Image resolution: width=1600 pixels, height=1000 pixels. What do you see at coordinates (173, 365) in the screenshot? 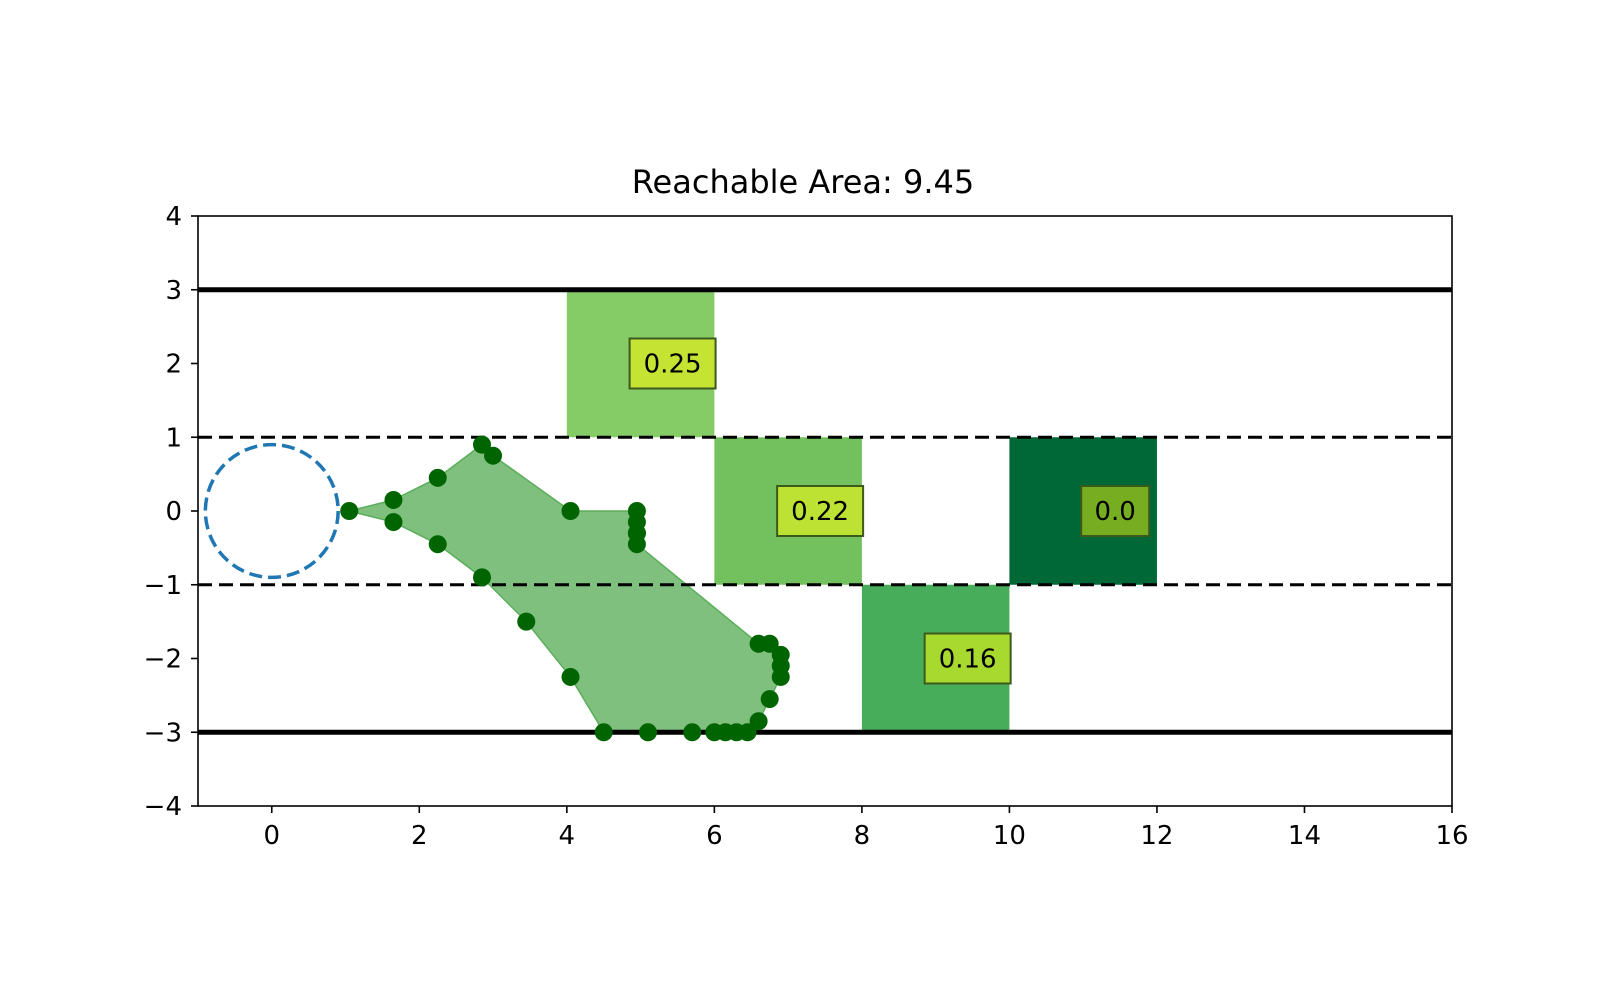
I see `y-tick-label: 2` at bounding box center [173, 365].